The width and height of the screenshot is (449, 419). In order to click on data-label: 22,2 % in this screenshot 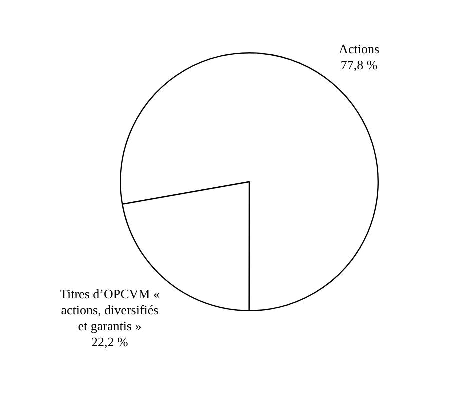, I will do `click(110, 342)`.